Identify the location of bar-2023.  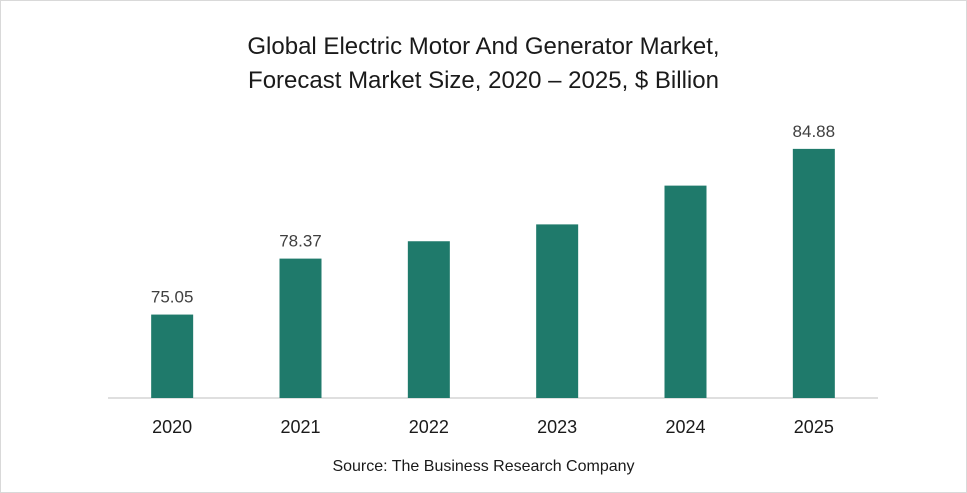
(557, 311).